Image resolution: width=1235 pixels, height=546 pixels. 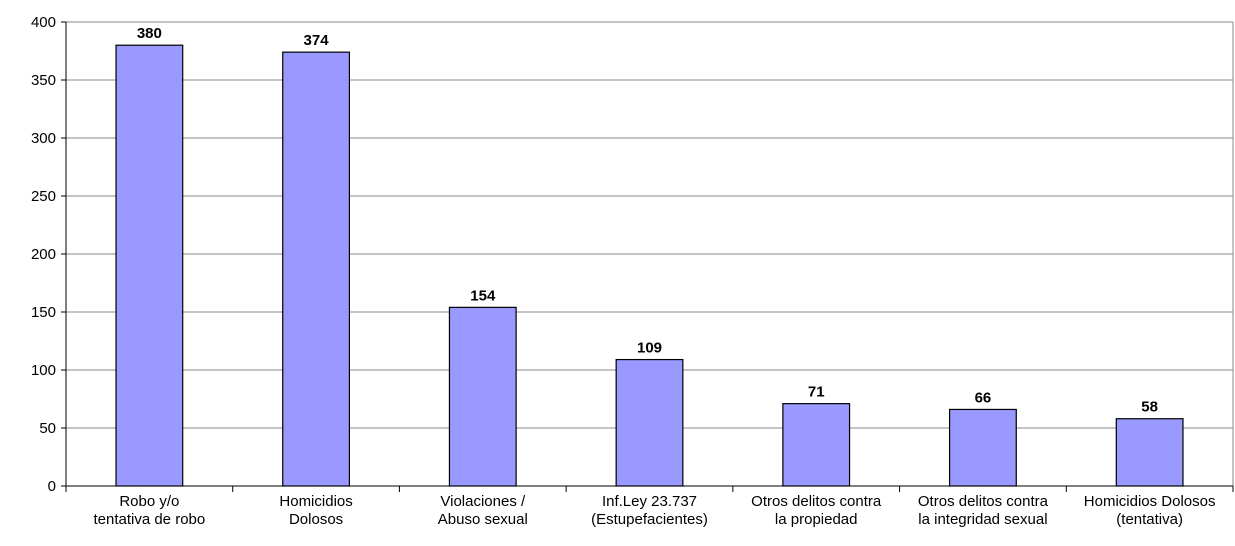 I want to click on y-tick-label: 200, so click(x=43, y=254).